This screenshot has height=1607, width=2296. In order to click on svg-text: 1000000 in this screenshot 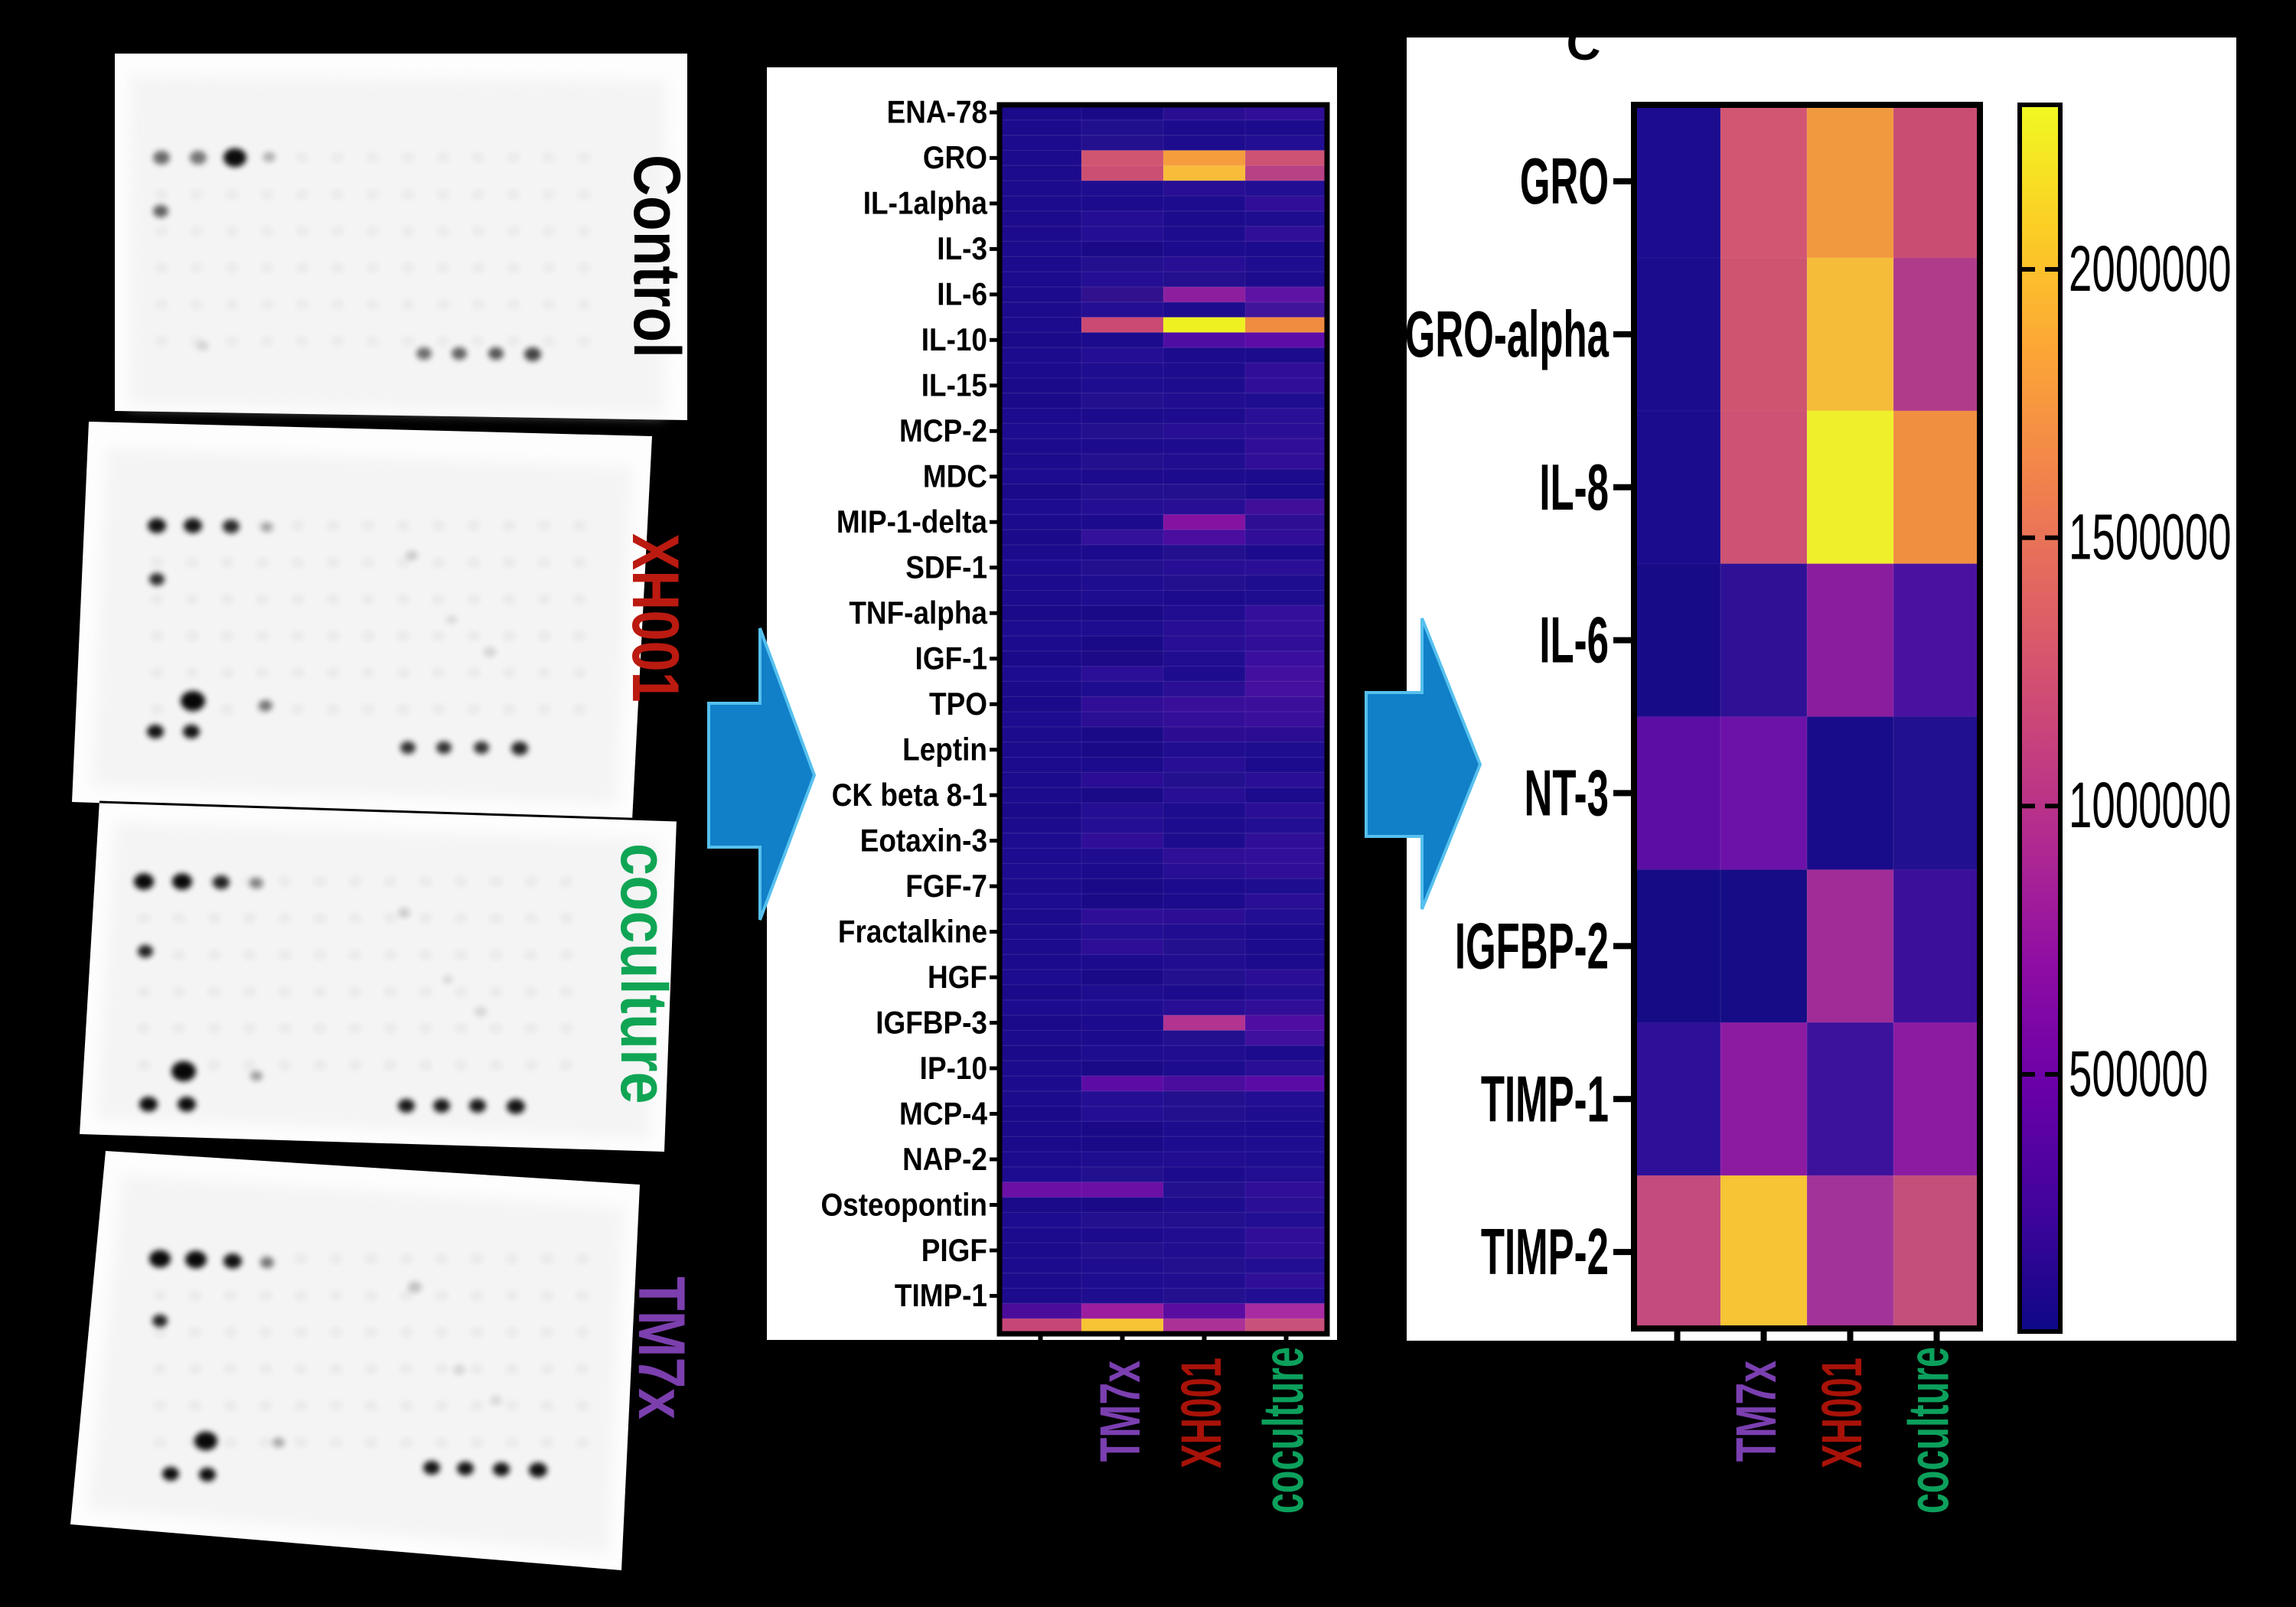, I will do `click(2150, 806)`.